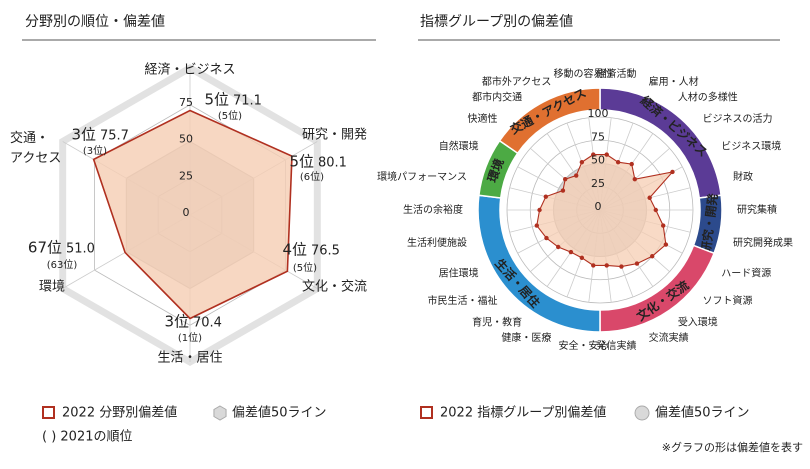 The height and width of the screenshot is (469, 810). What do you see at coordinates (45, 248) in the screenshot?
I see `rank-label: 67位` at bounding box center [45, 248].